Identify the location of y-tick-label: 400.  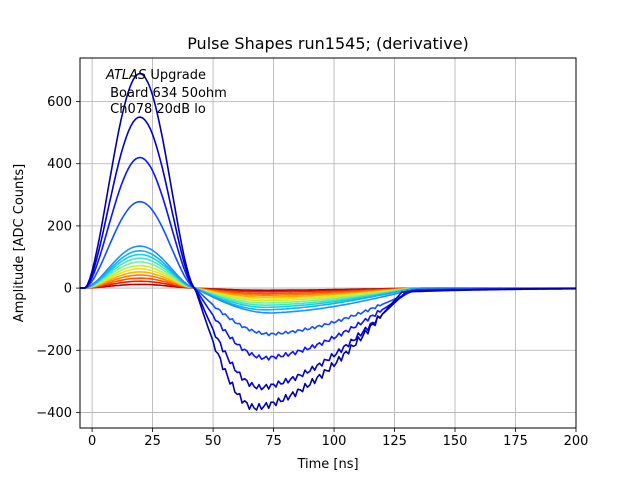
(59, 164).